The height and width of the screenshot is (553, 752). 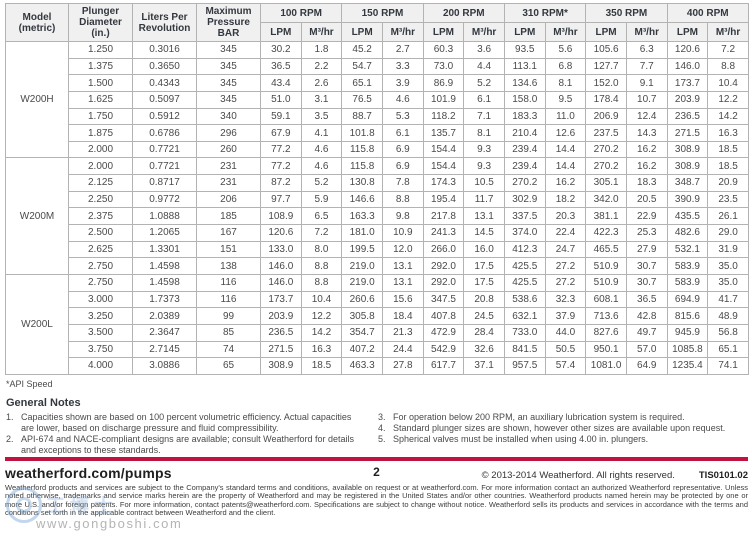 What do you see at coordinates (362, 249) in the screenshot?
I see `table-cell: 199.5` at bounding box center [362, 249].